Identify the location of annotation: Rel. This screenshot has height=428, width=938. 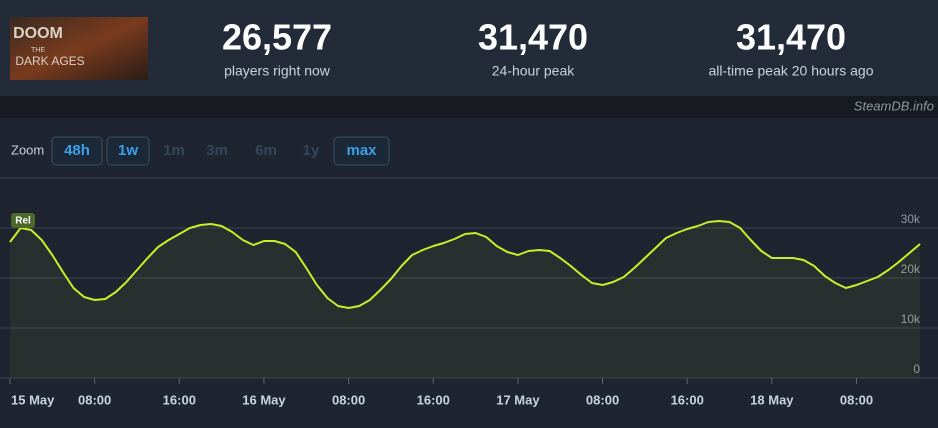
(23, 221).